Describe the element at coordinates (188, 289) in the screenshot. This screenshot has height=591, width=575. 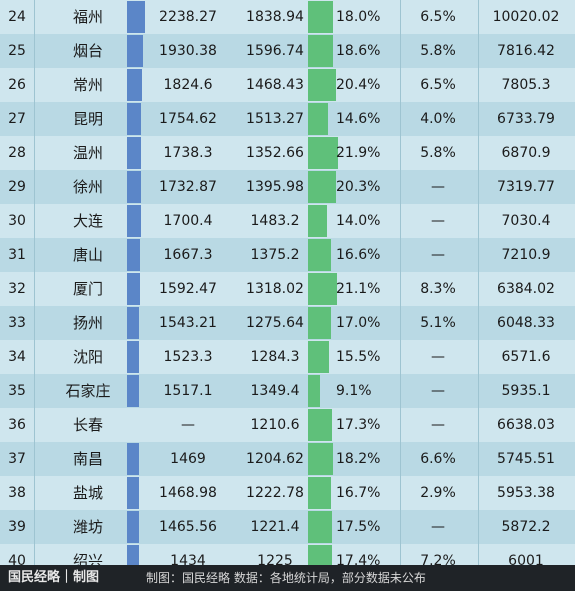
I see `value1-cell: 1592.47` at that location.